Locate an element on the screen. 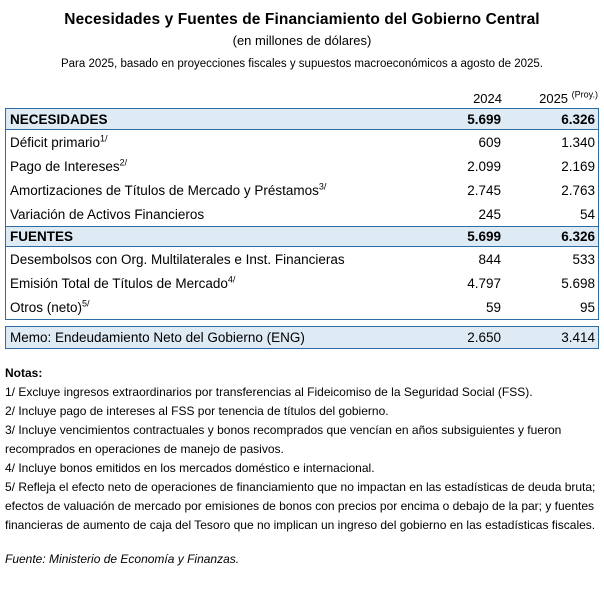 This screenshot has height=597, width=604. row-label: Otros (neto)5/ is located at coordinates (208, 306).